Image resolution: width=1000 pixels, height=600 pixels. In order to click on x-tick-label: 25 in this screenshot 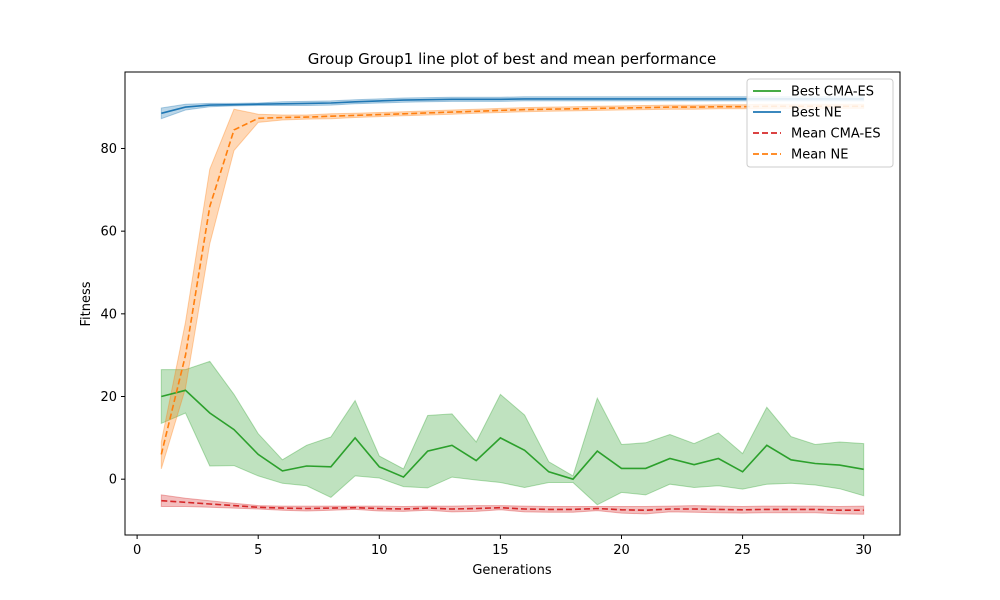, I will do `click(742, 550)`.